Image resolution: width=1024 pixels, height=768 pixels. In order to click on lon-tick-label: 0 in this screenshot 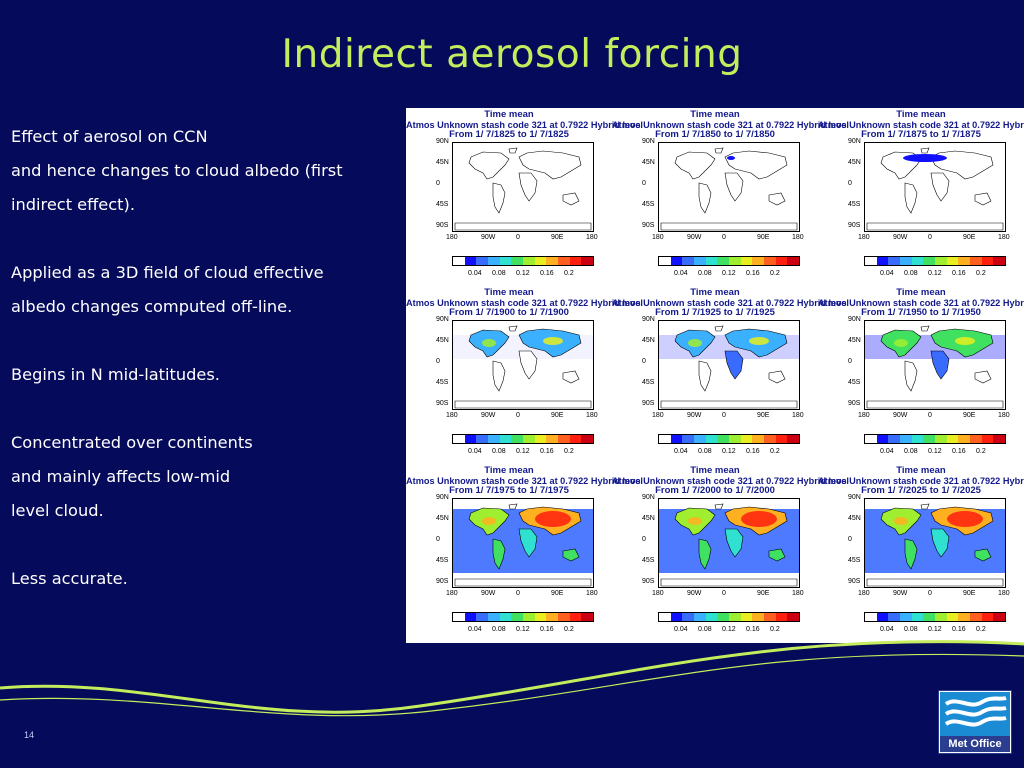, I will do `click(930, 593)`.